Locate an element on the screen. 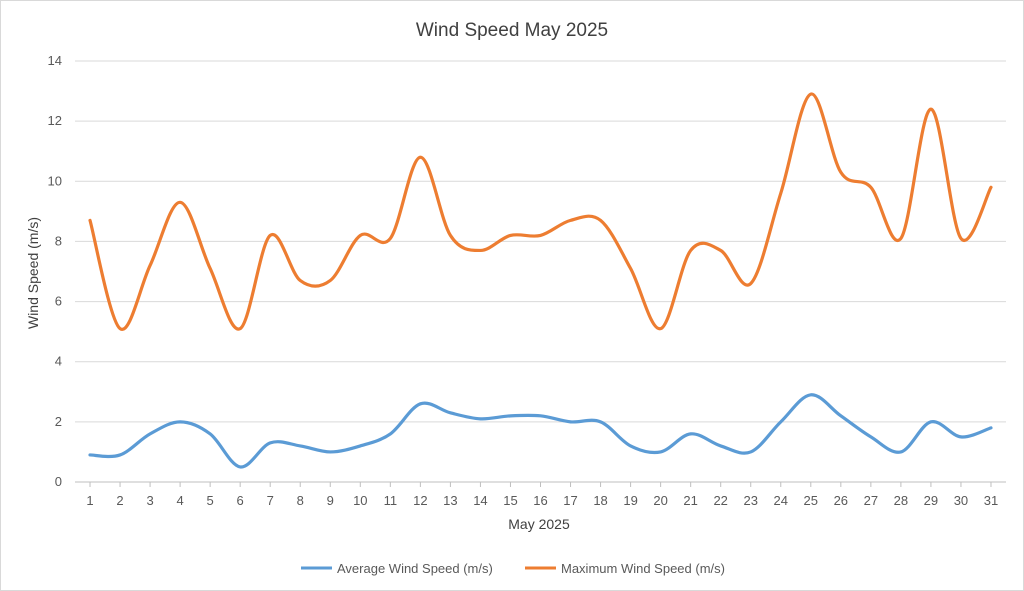 The image size is (1024, 591). series-line-average is located at coordinates (540, 431).